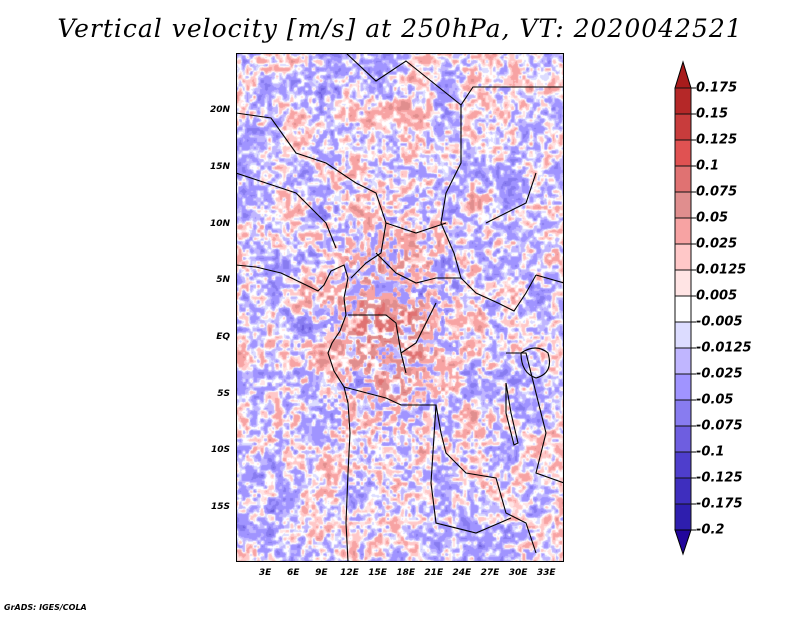 The height and width of the screenshot is (618, 800). I want to click on colorbar-label: 0.005, so click(717, 296).